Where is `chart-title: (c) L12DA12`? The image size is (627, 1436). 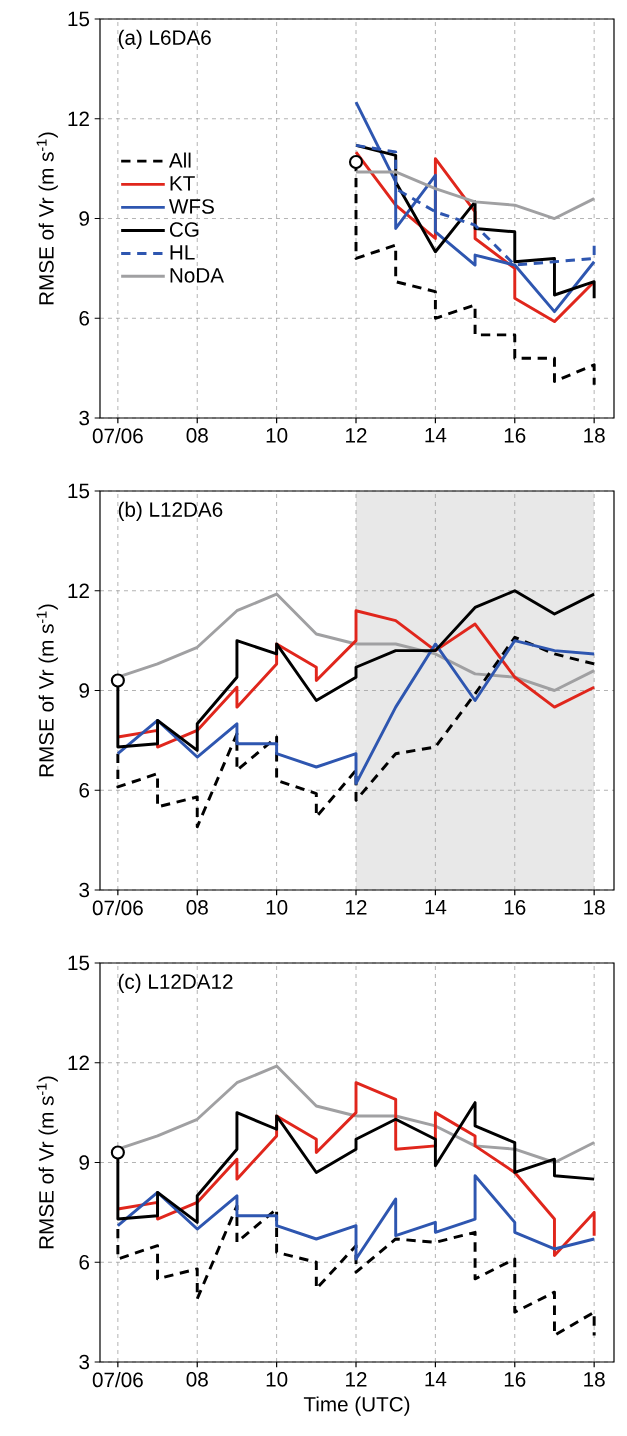 chart-title: (c) L12DA12 is located at coordinates (175, 983).